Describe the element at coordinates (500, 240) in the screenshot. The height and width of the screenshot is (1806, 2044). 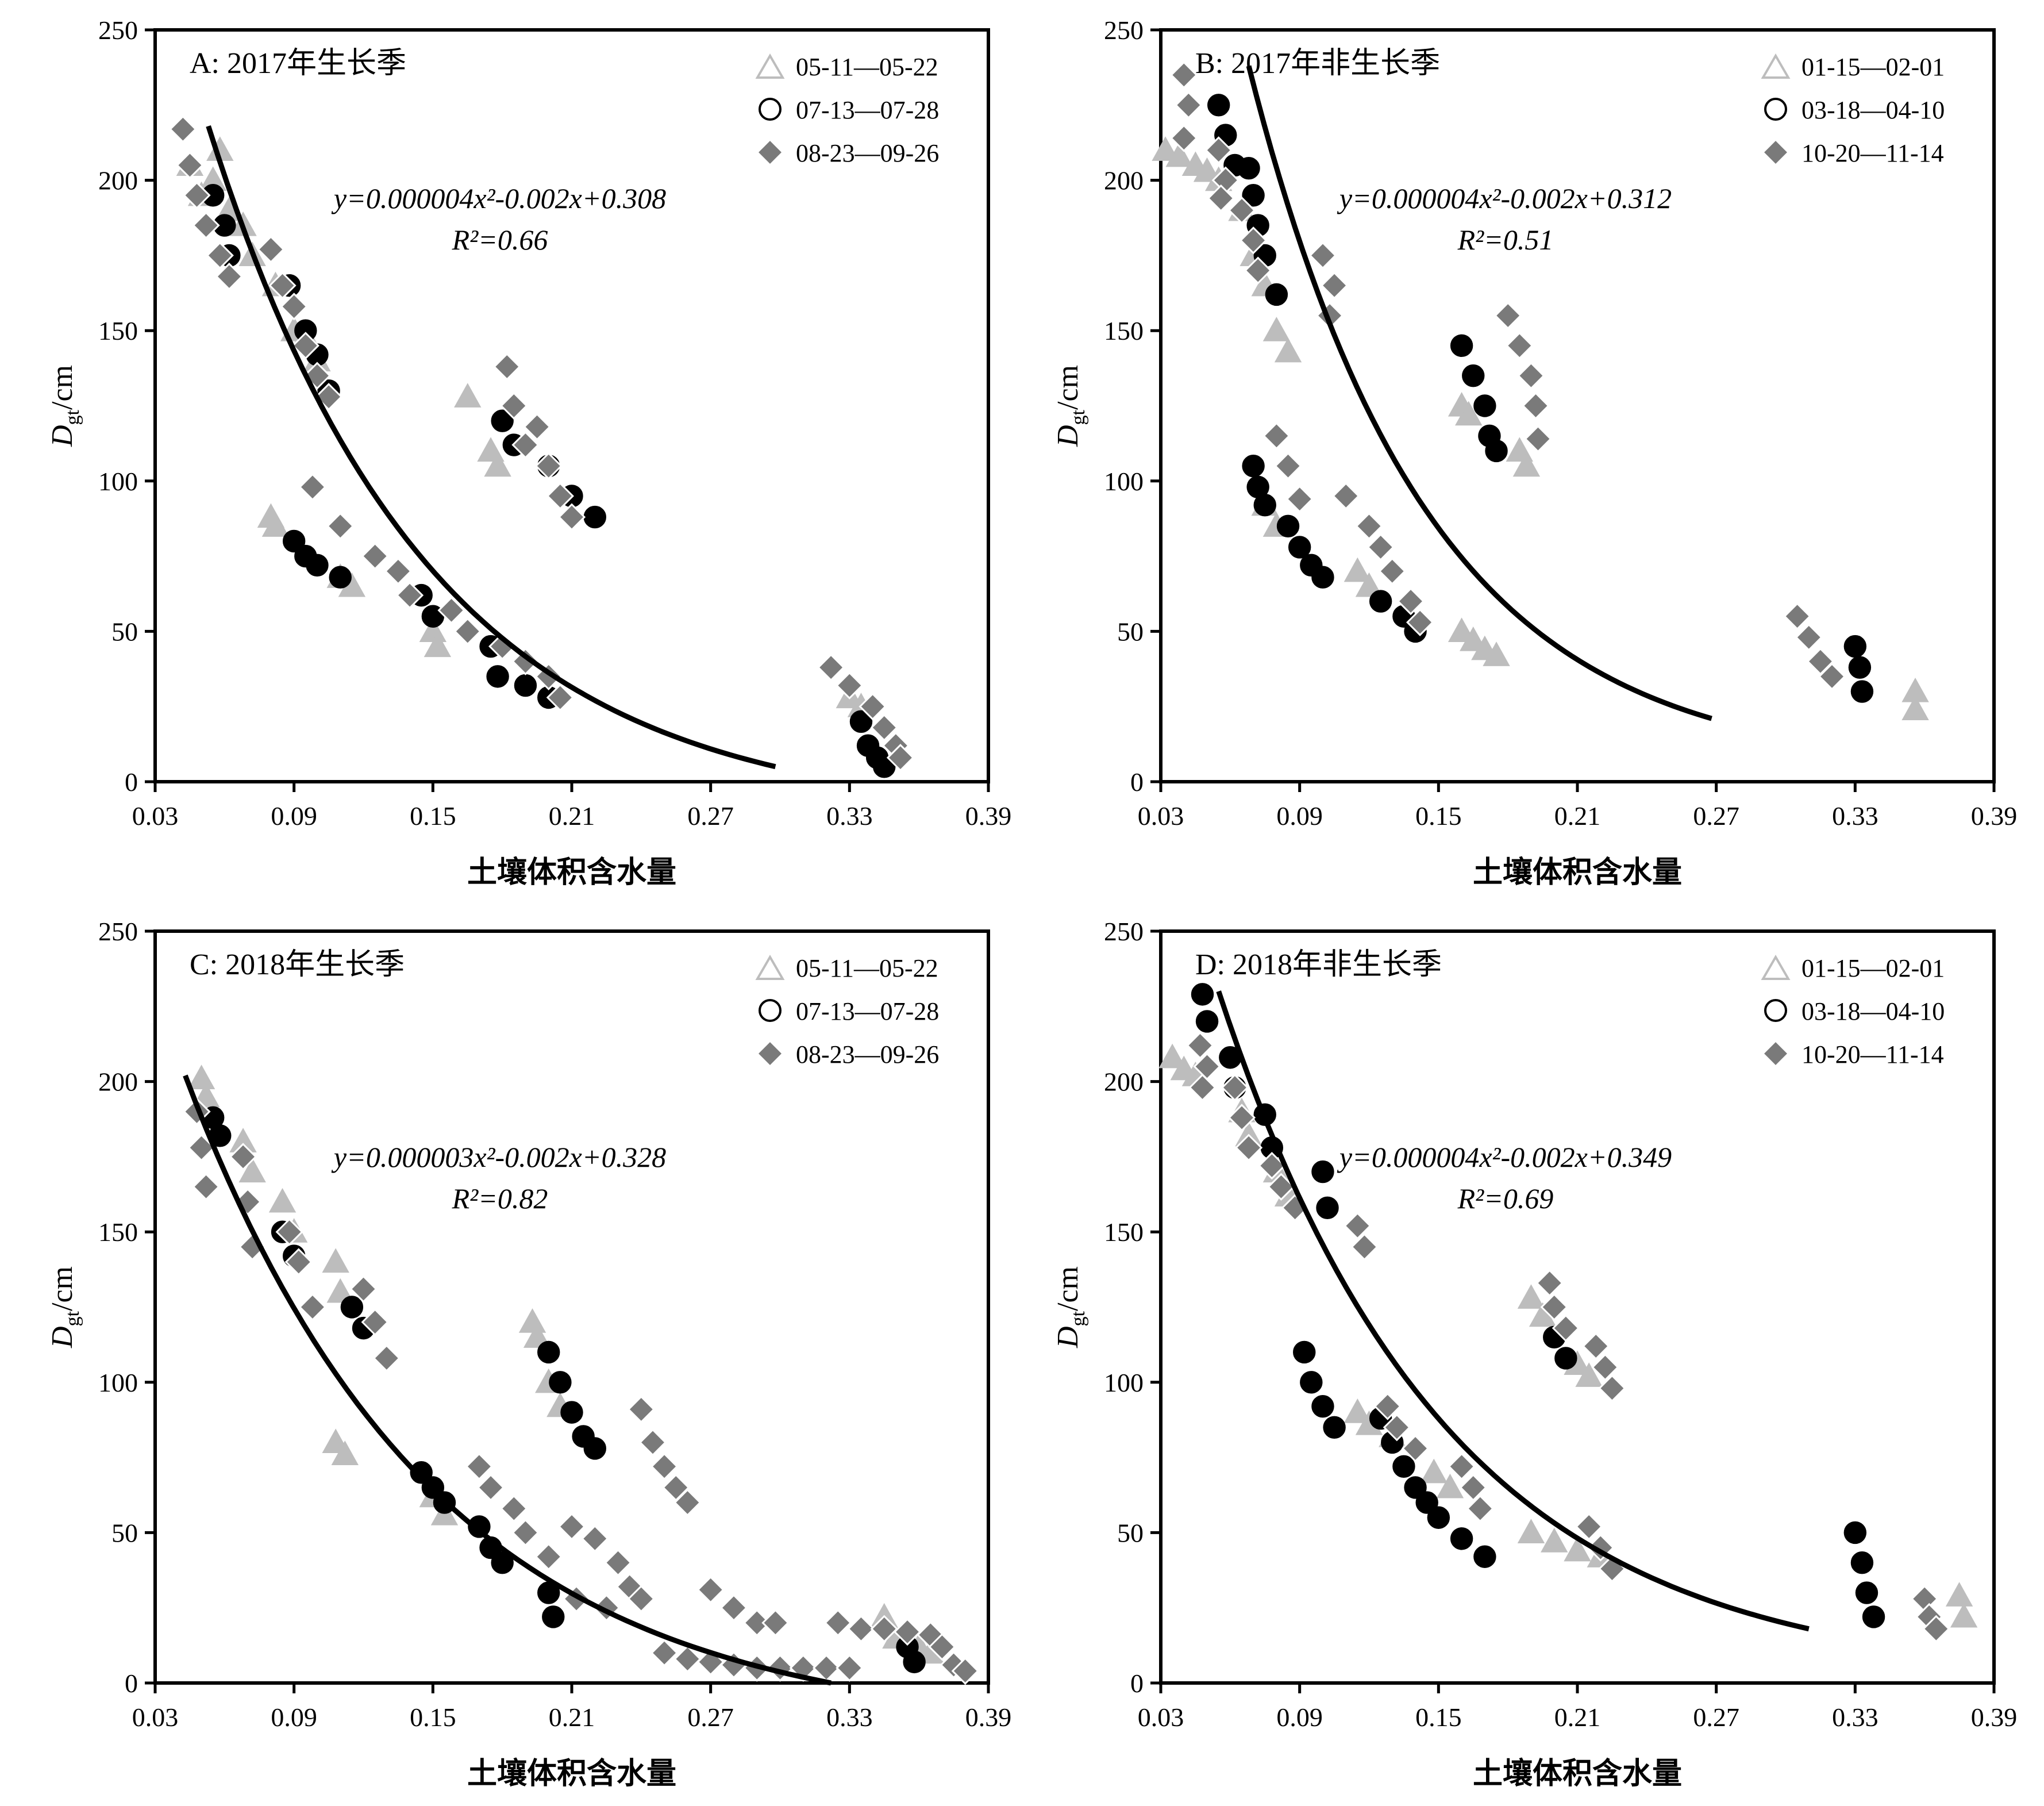
I see `fit-r-squared: R²=0.66` at that location.